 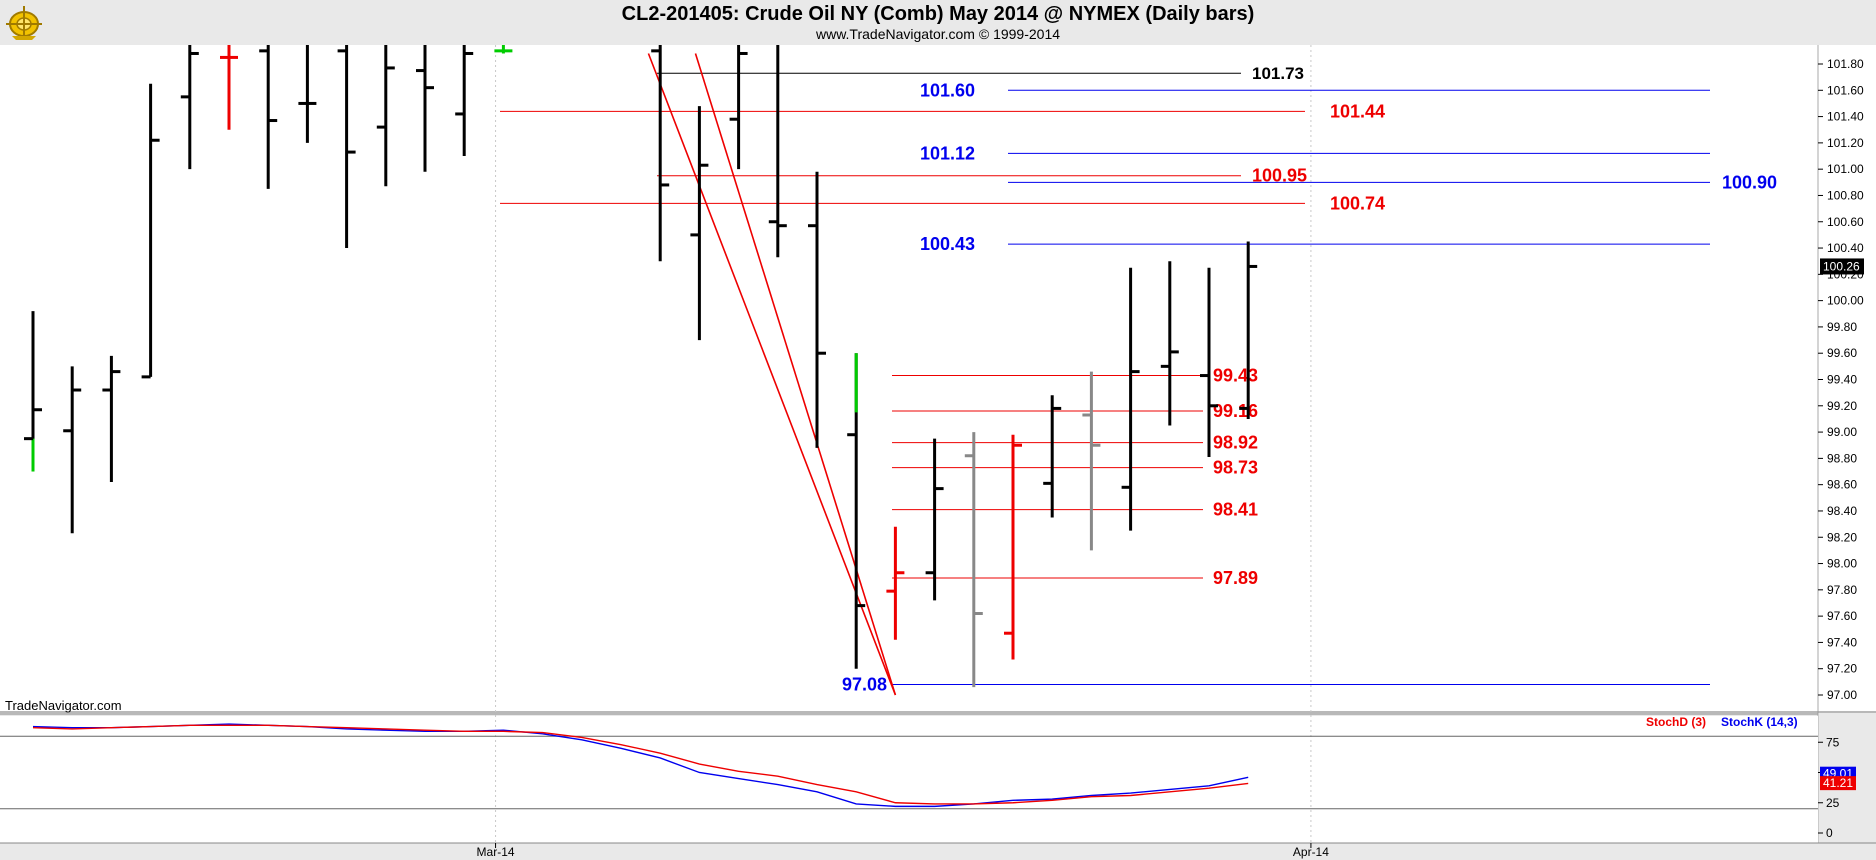 I want to click on stoch-panel, so click(x=909, y=779).